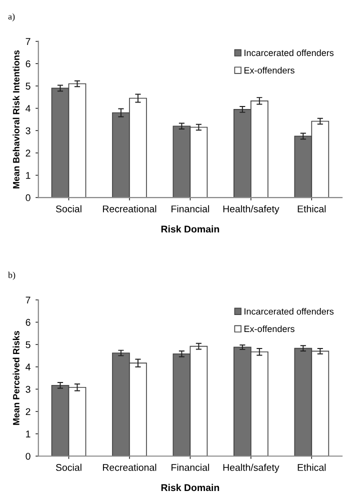  I want to click on chart-title: b), so click(12, 276).